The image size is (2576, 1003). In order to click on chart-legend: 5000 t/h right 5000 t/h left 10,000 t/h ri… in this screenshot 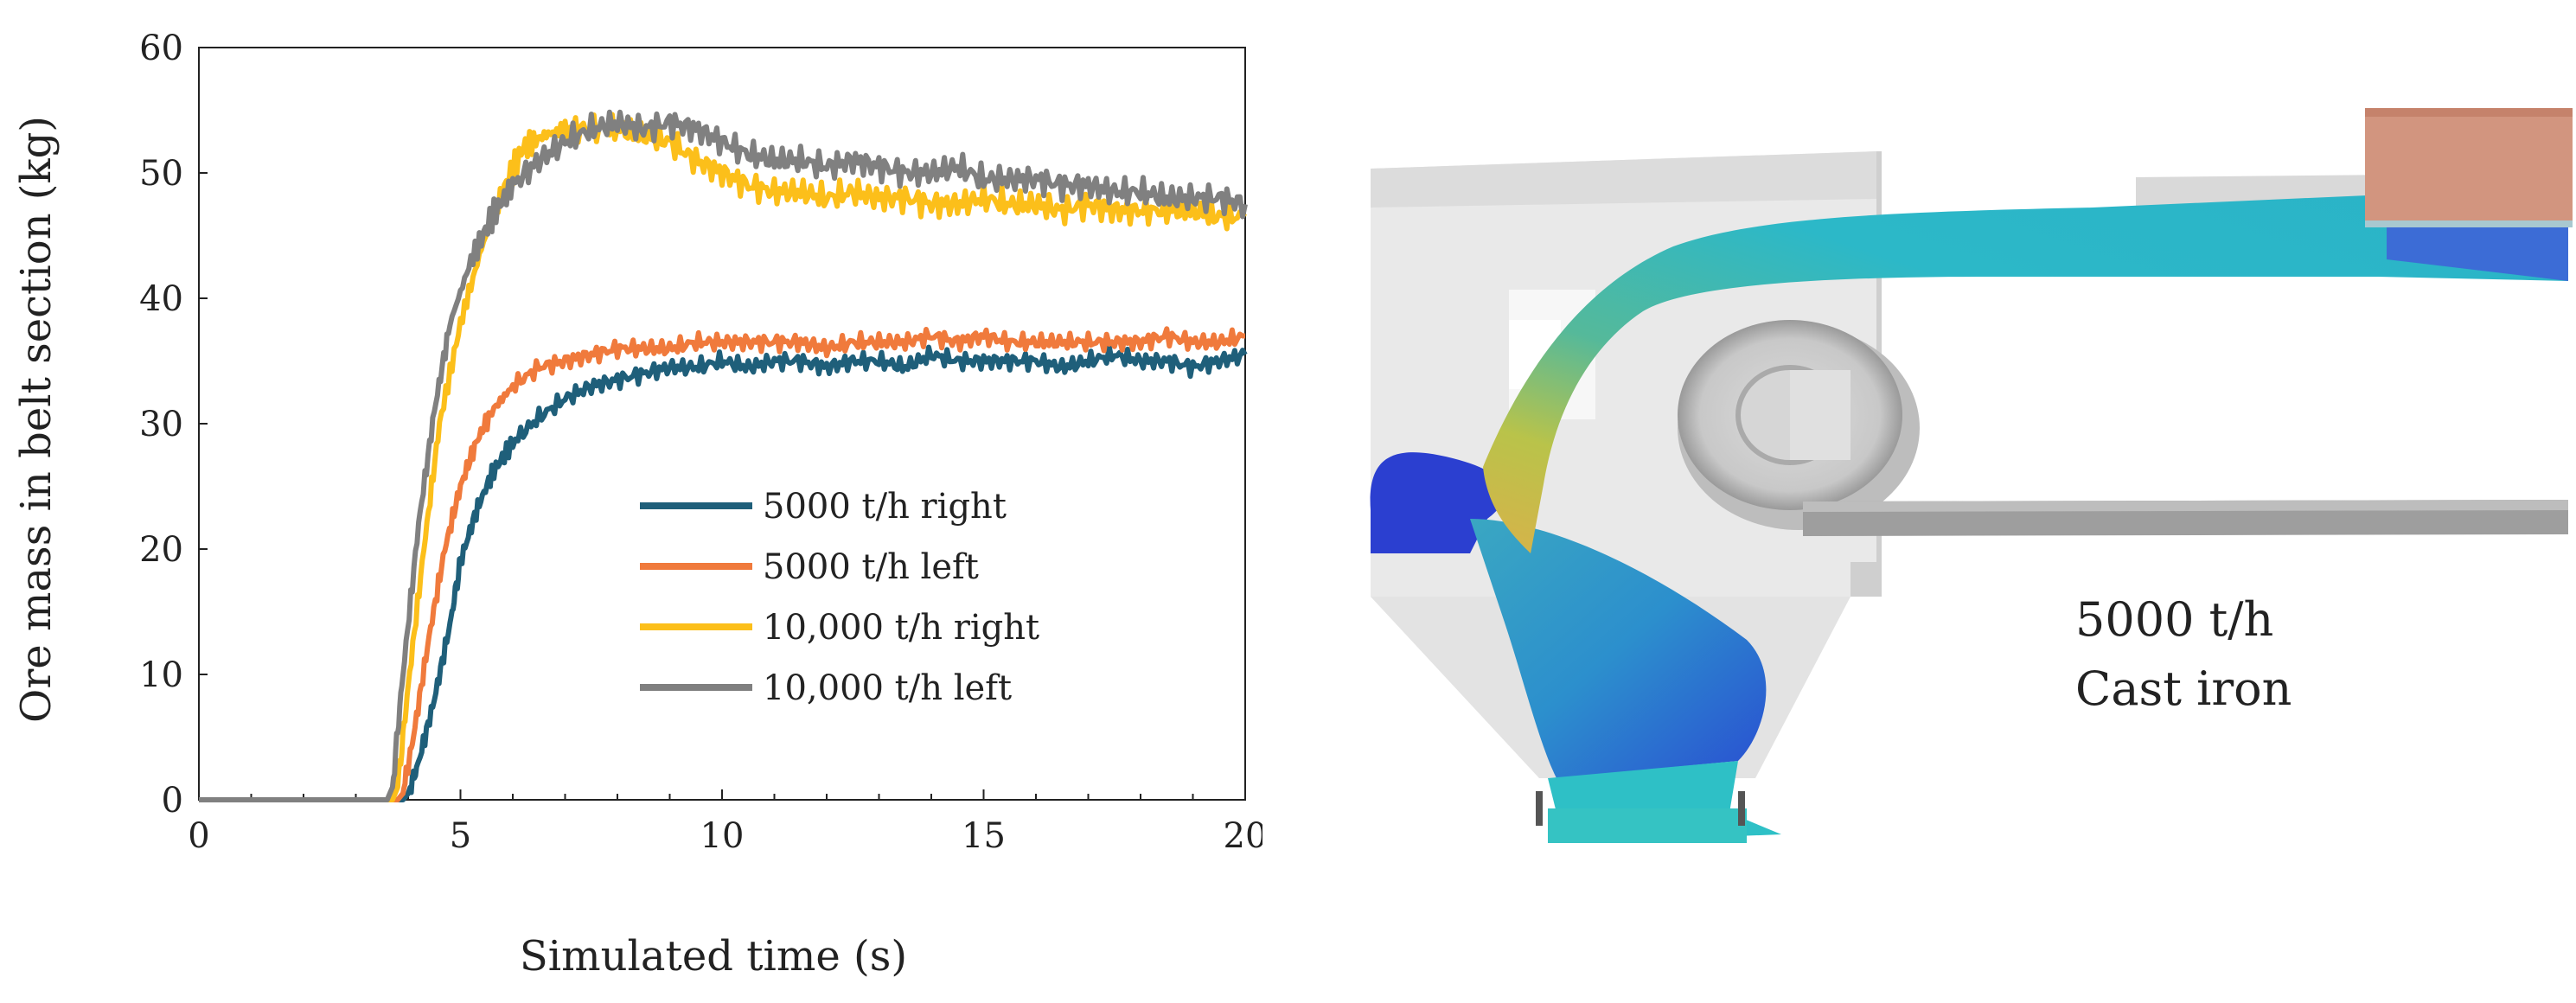, I will do `click(839, 597)`.